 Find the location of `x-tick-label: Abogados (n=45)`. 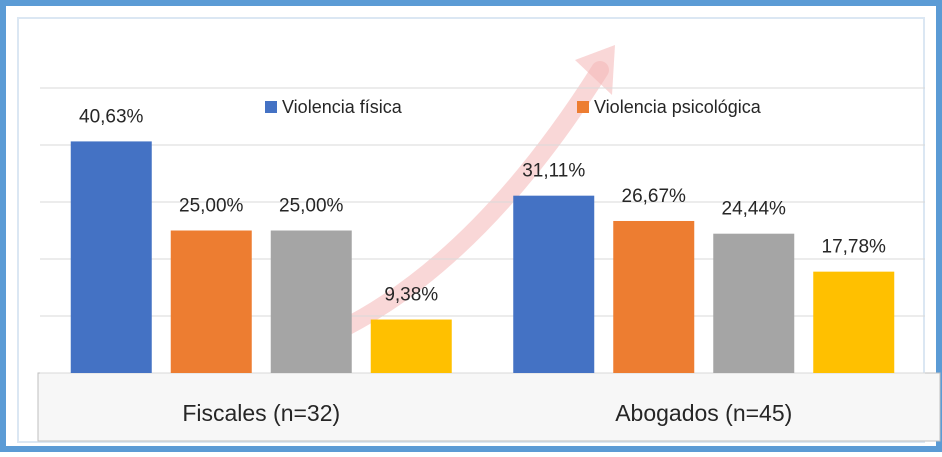

x-tick-label: Abogados (n=45) is located at coordinates (703, 413).